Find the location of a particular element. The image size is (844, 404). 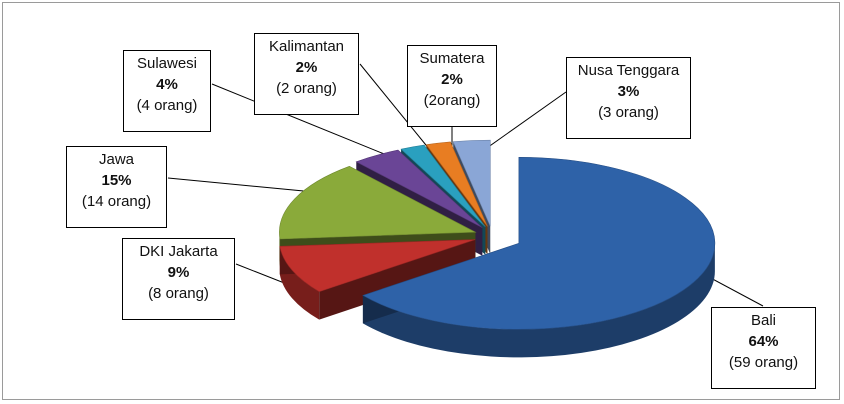

data-label-kalimantan: Kalimantan 2% (2 orang) is located at coordinates (306, 74).